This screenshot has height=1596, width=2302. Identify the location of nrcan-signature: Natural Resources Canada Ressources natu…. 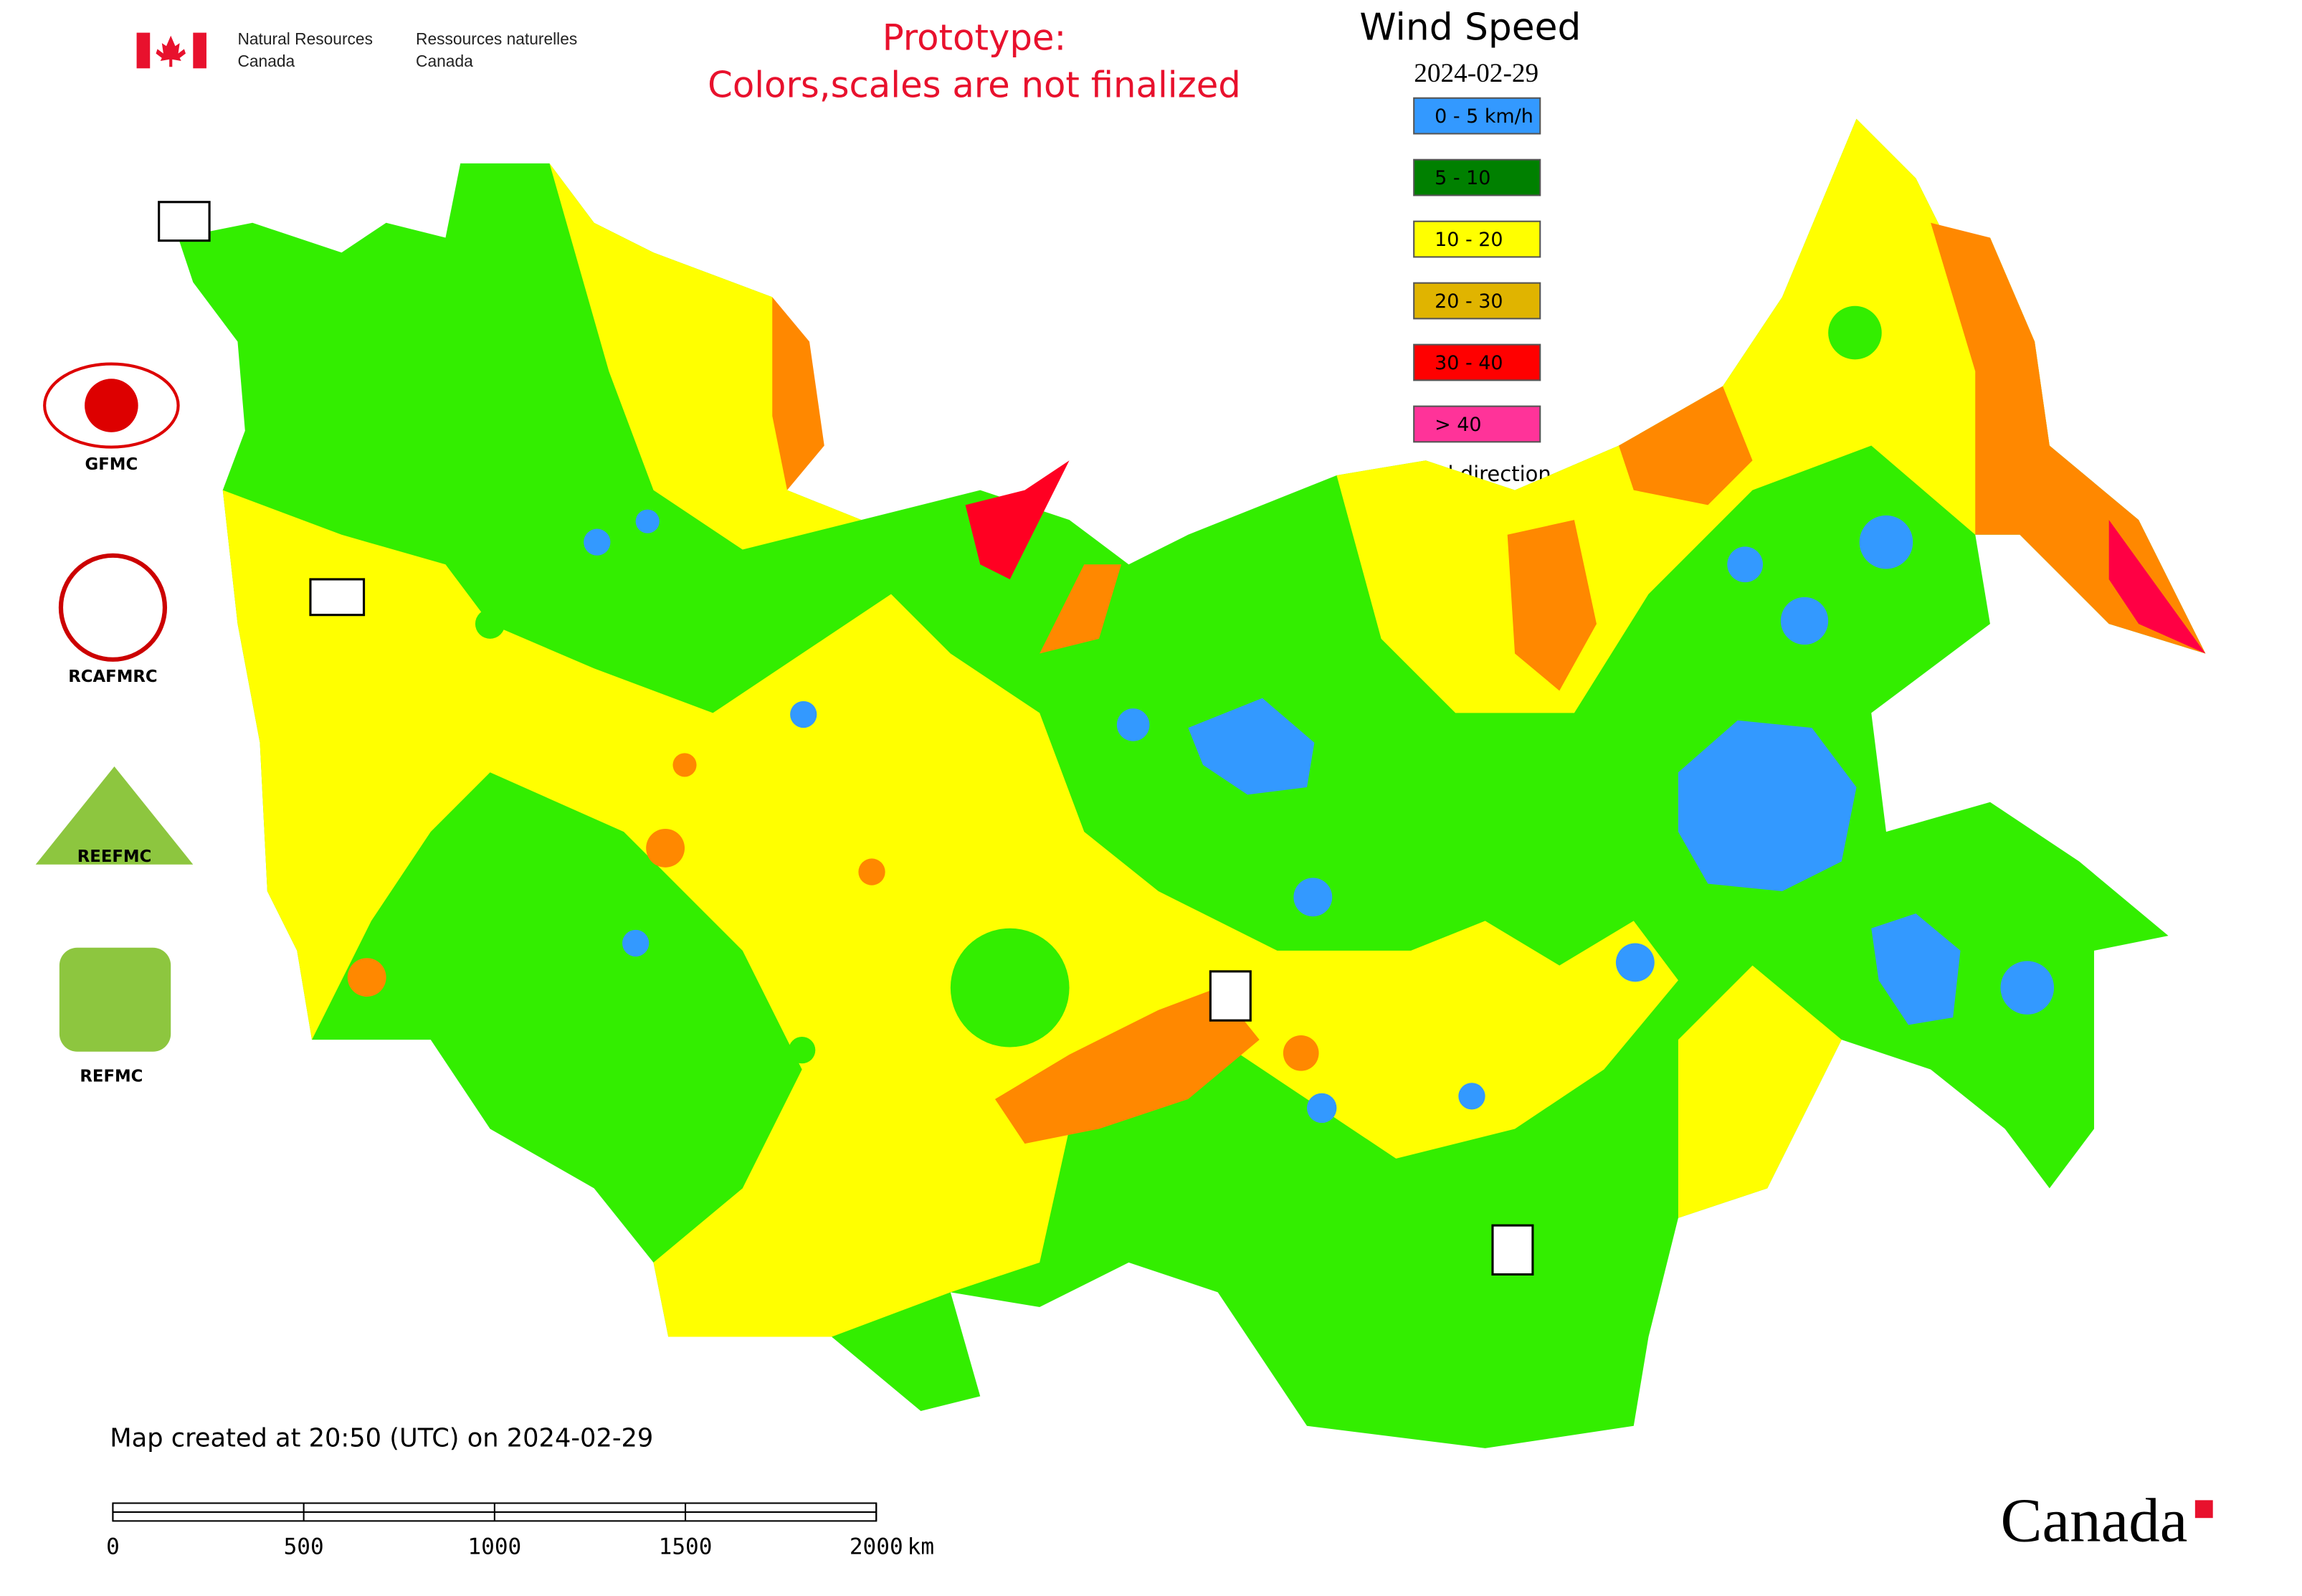
(356, 49).